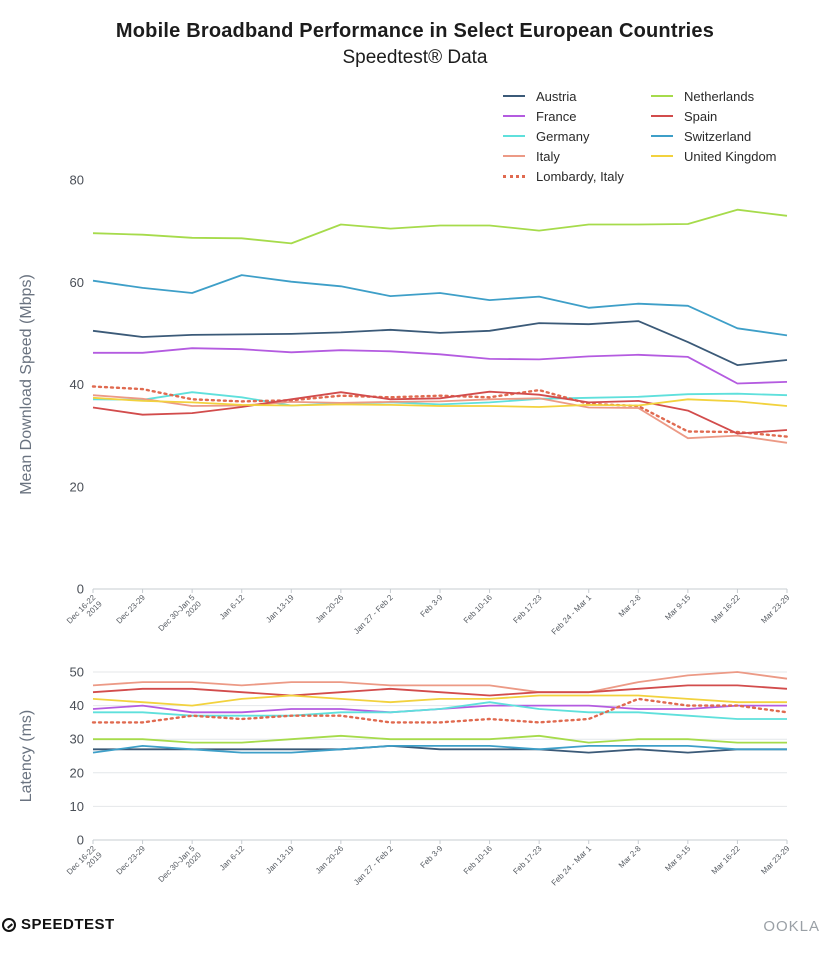  Describe the element at coordinates (548, 156) in the screenshot. I see `legend-label: Italy` at that location.